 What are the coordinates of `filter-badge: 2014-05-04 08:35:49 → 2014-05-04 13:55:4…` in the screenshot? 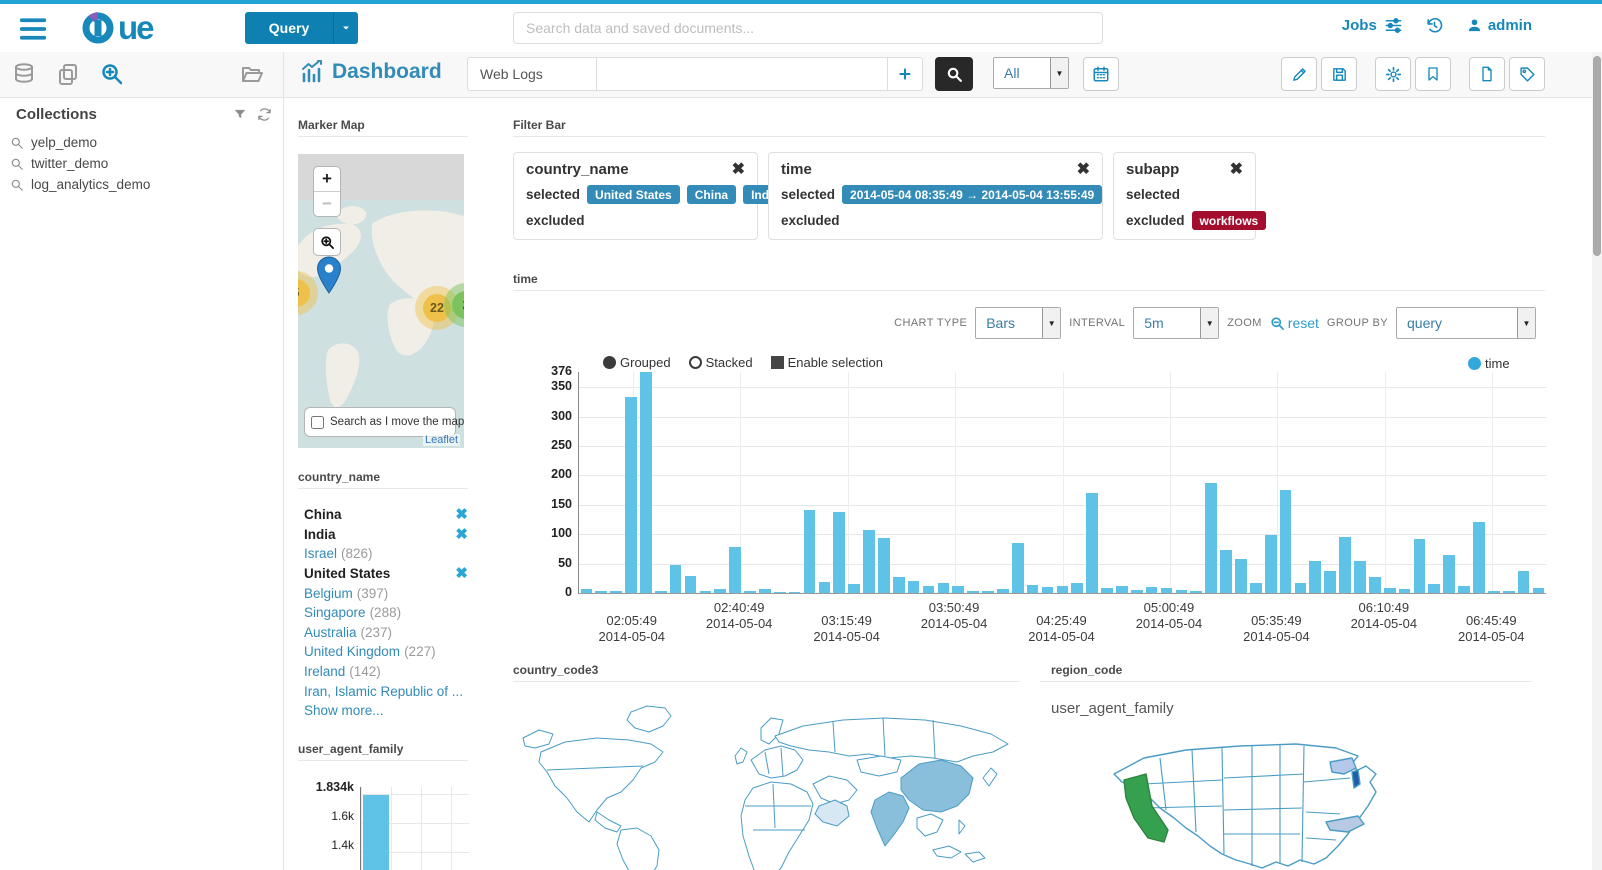 It's located at (972, 194).